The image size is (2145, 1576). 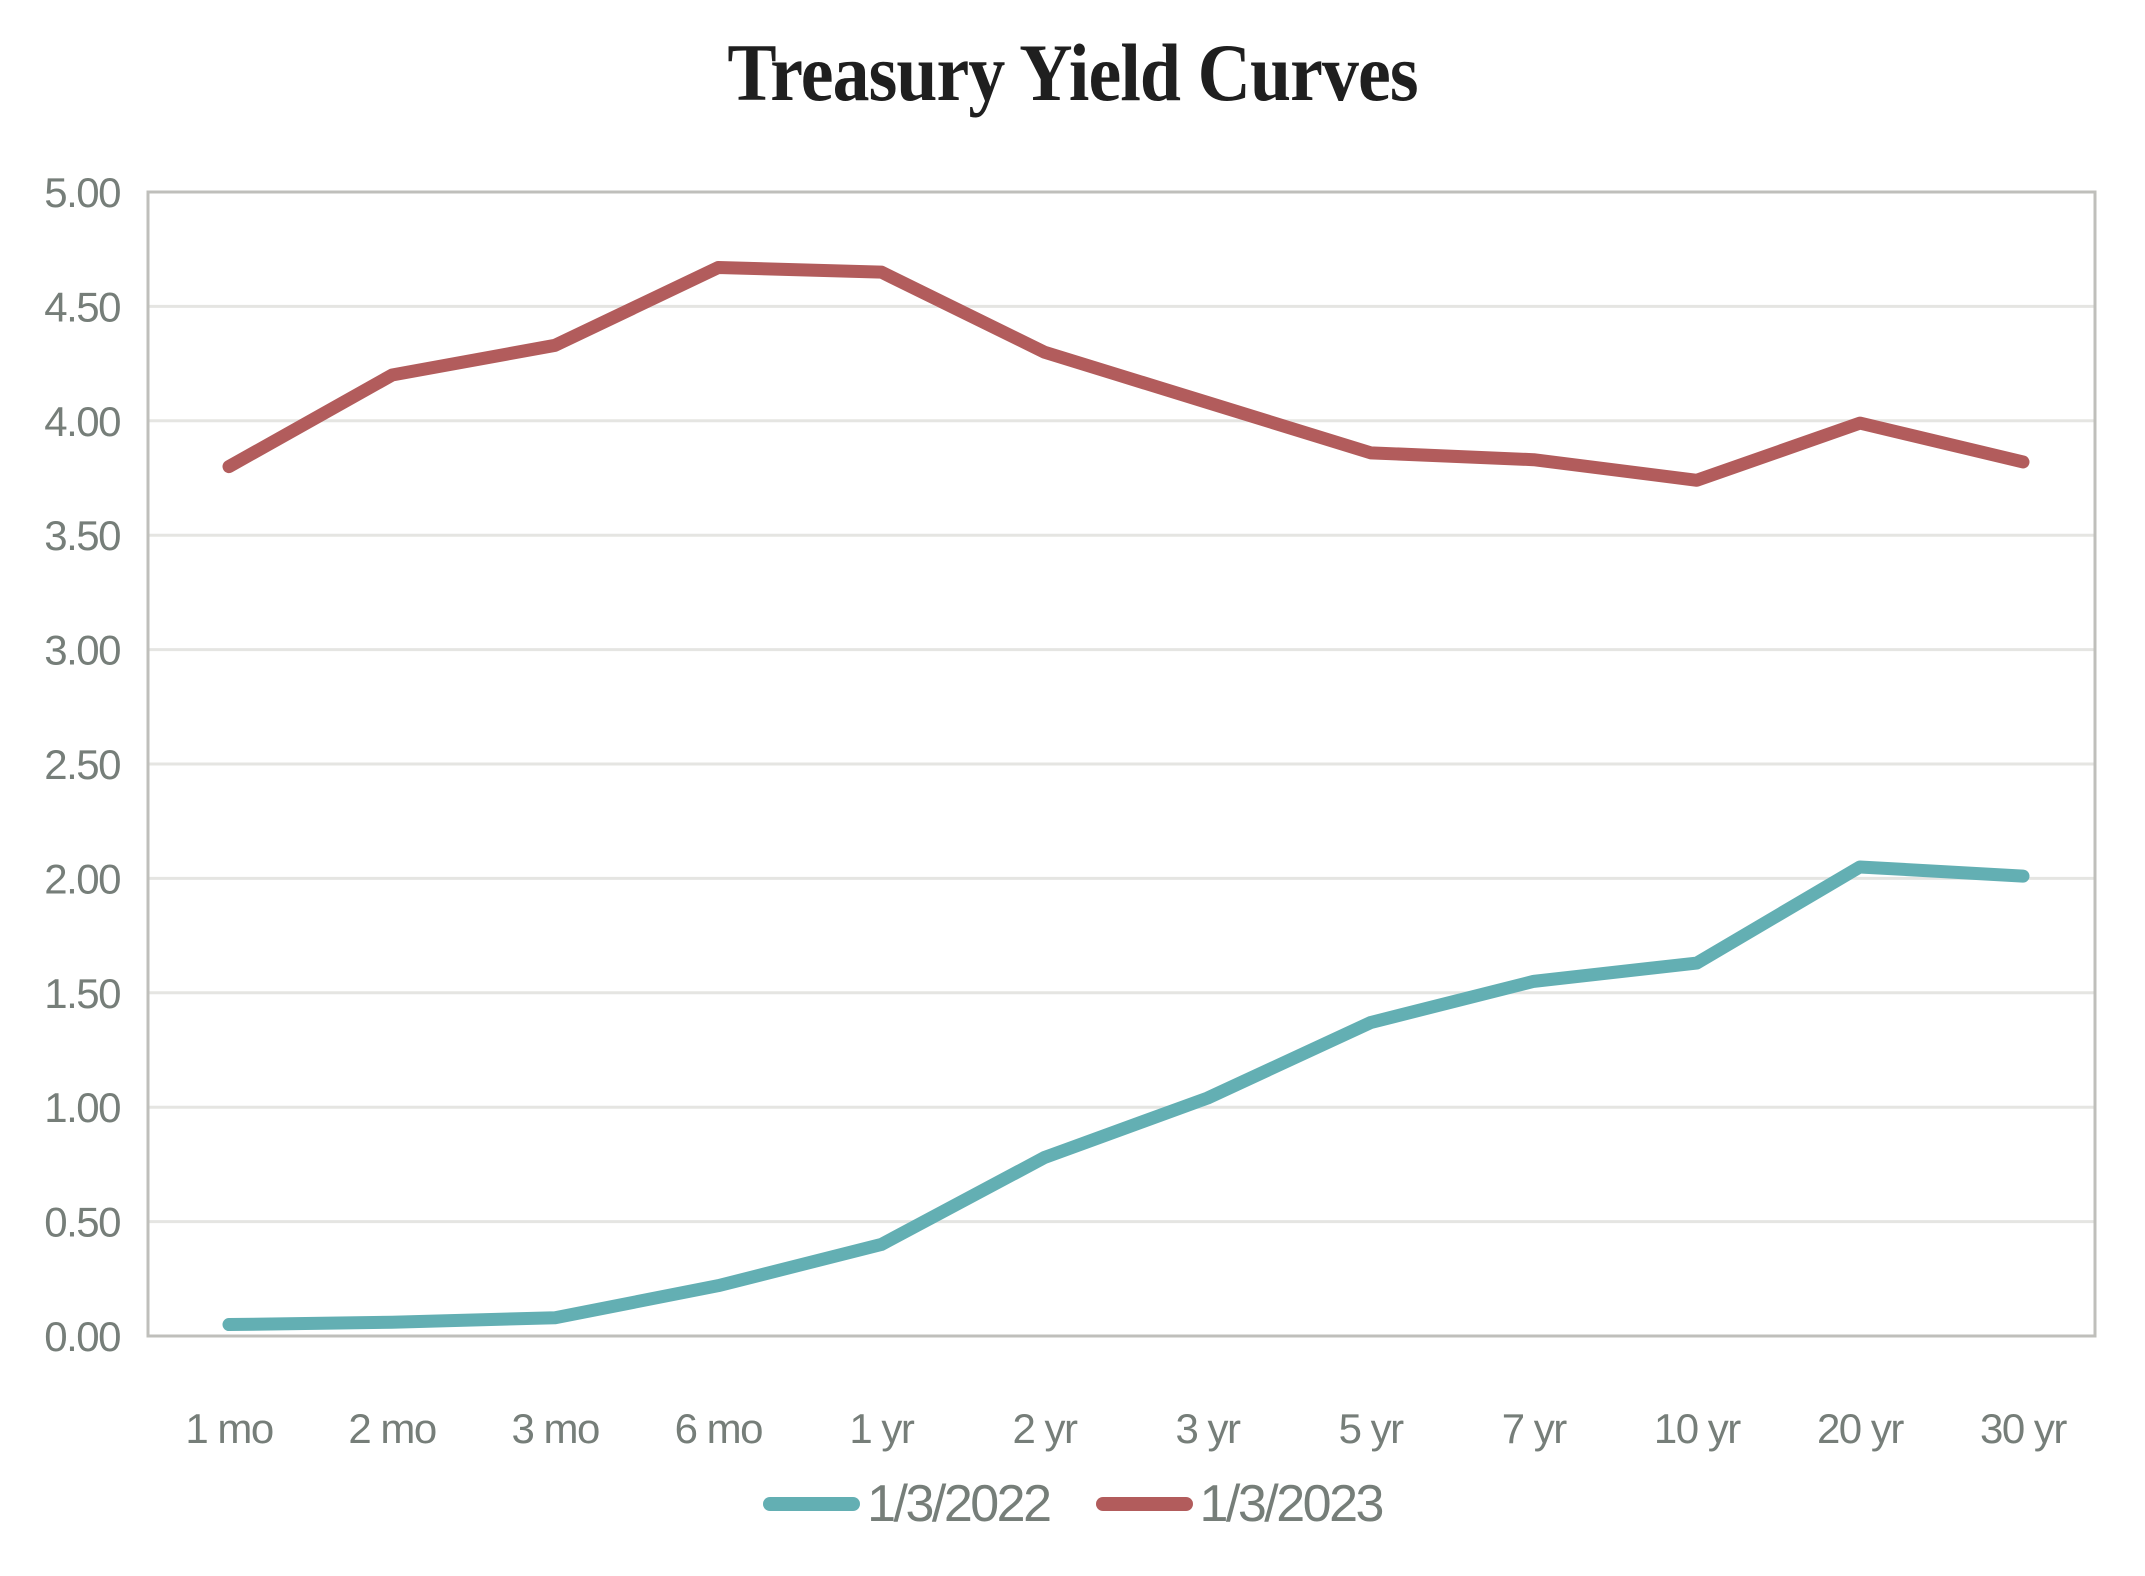 What do you see at coordinates (1860, 1428) in the screenshot?
I see `x-tick-label: 20 yr` at bounding box center [1860, 1428].